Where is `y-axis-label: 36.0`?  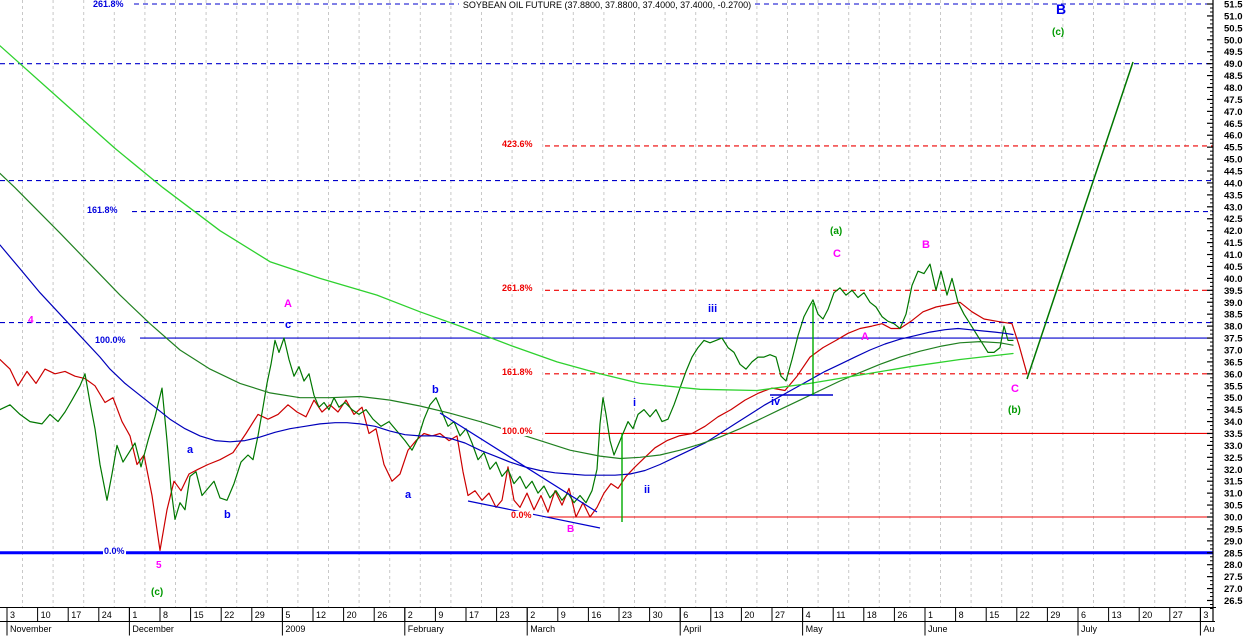 y-axis-label: 36.0 is located at coordinates (1233, 374).